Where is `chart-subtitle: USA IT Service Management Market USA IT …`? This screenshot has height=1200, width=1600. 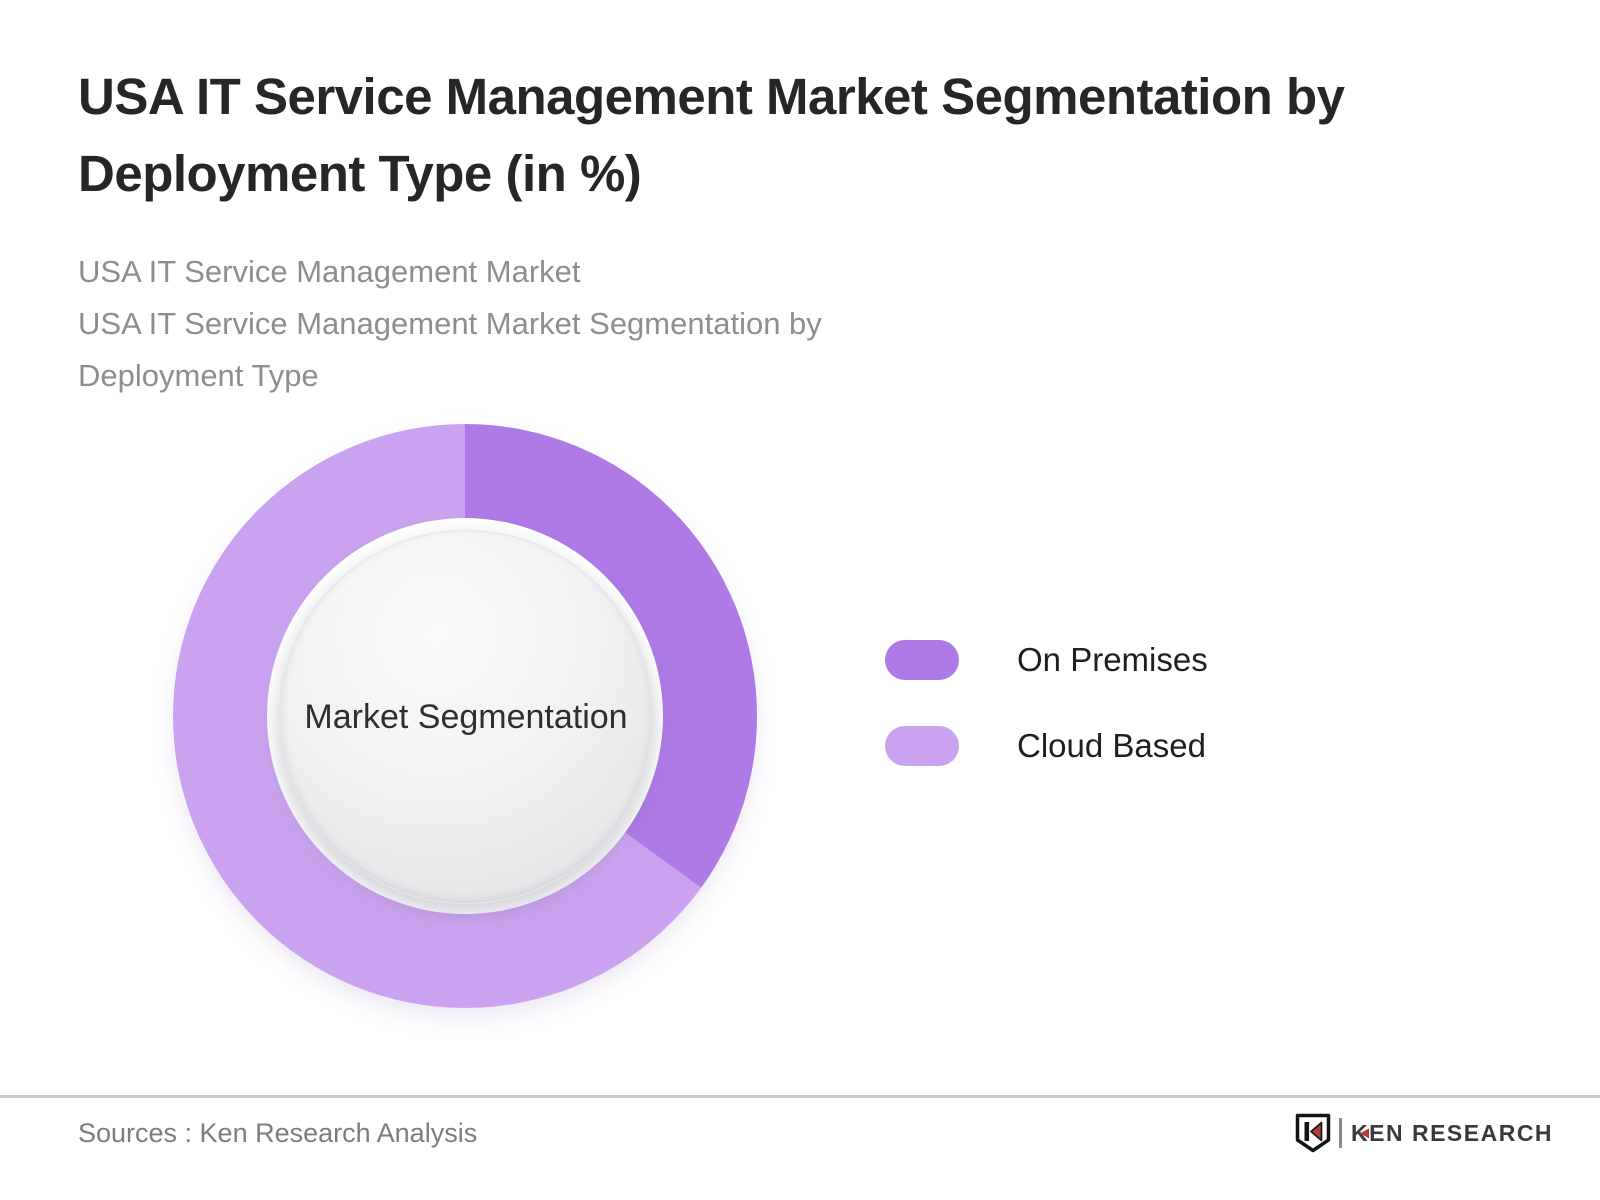 chart-subtitle: USA IT Service Management Market USA IT … is located at coordinates (450, 324).